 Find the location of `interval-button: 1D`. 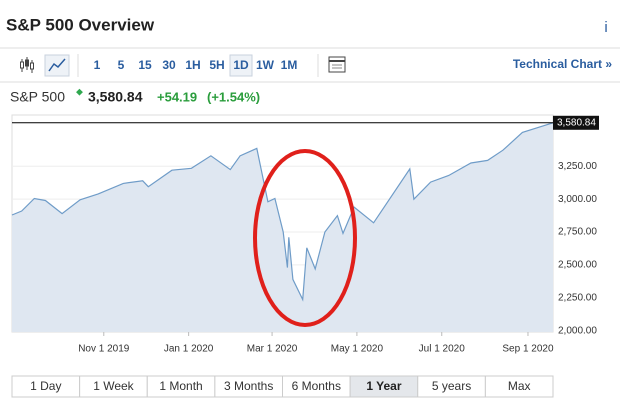

interval-button: 1D is located at coordinates (241, 65).